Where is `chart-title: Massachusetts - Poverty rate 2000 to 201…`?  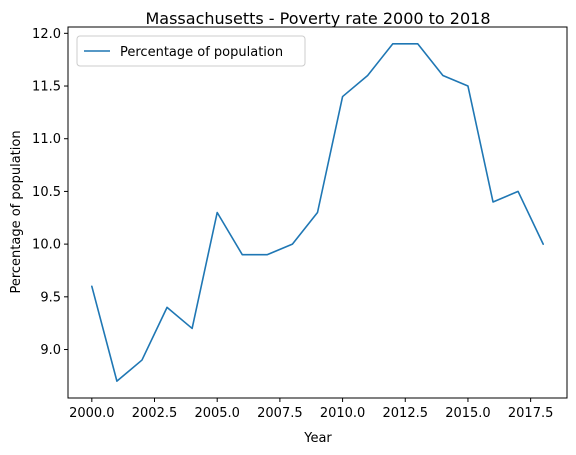
chart-title: Massachusetts - Poverty rate 2000 to 201… is located at coordinates (317, 18).